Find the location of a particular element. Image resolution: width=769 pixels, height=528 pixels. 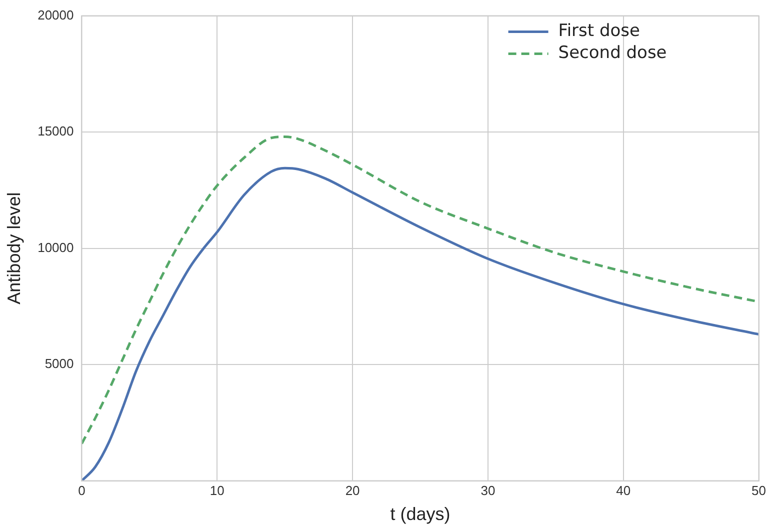

x-tick-label: 50 is located at coordinates (759, 490).